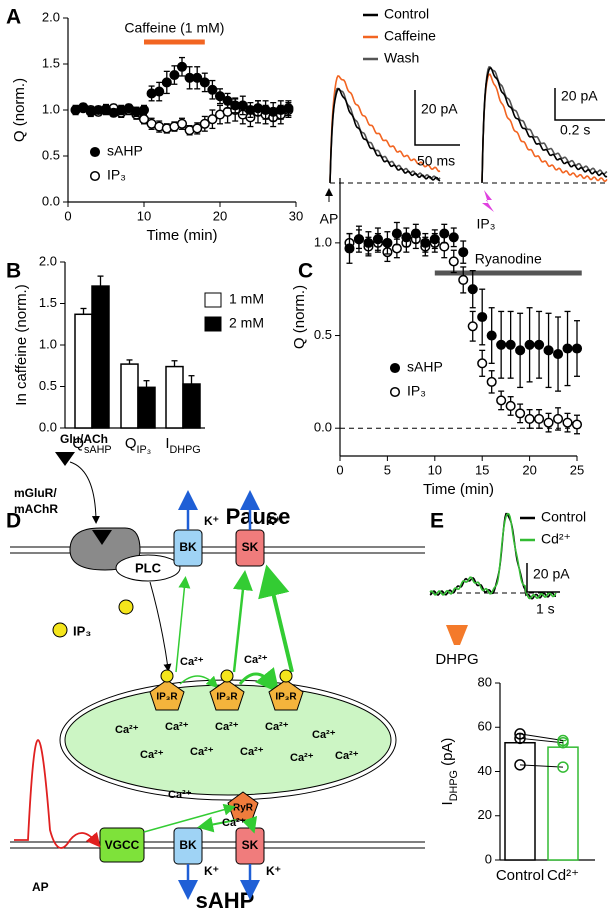 The height and width of the screenshot is (921, 613). I want to click on y-tick-label: 60, so click(485, 726).